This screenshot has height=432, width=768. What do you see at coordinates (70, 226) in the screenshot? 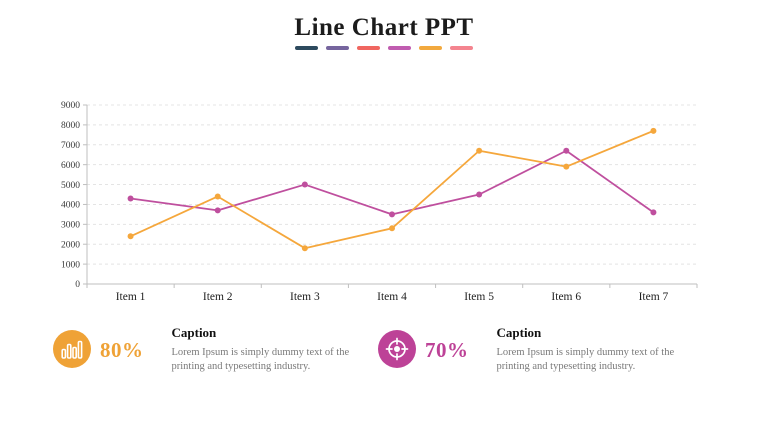
I see `y-tick-label: 3000` at bounding box center [70, 226].